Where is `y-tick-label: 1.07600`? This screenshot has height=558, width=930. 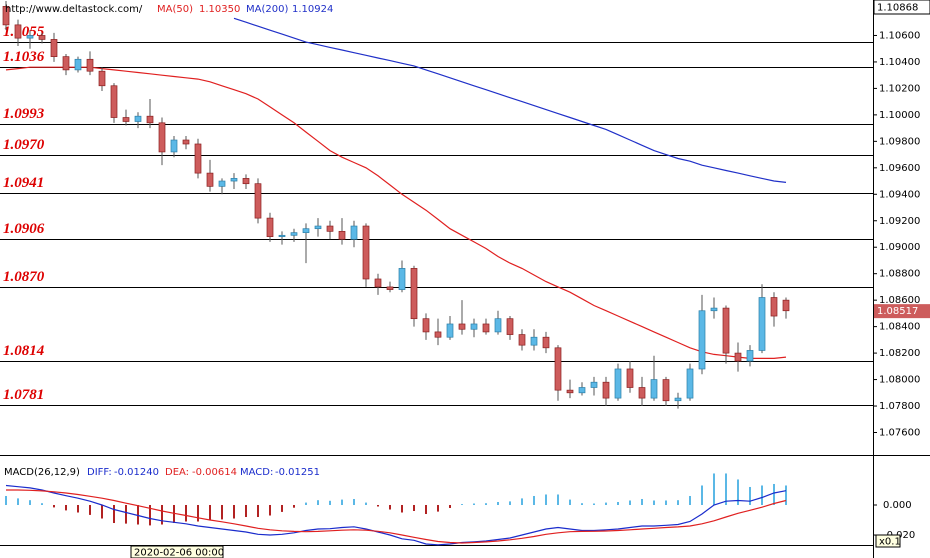 y-tick-label: 1.07600 is located at coordinates (899, 433).